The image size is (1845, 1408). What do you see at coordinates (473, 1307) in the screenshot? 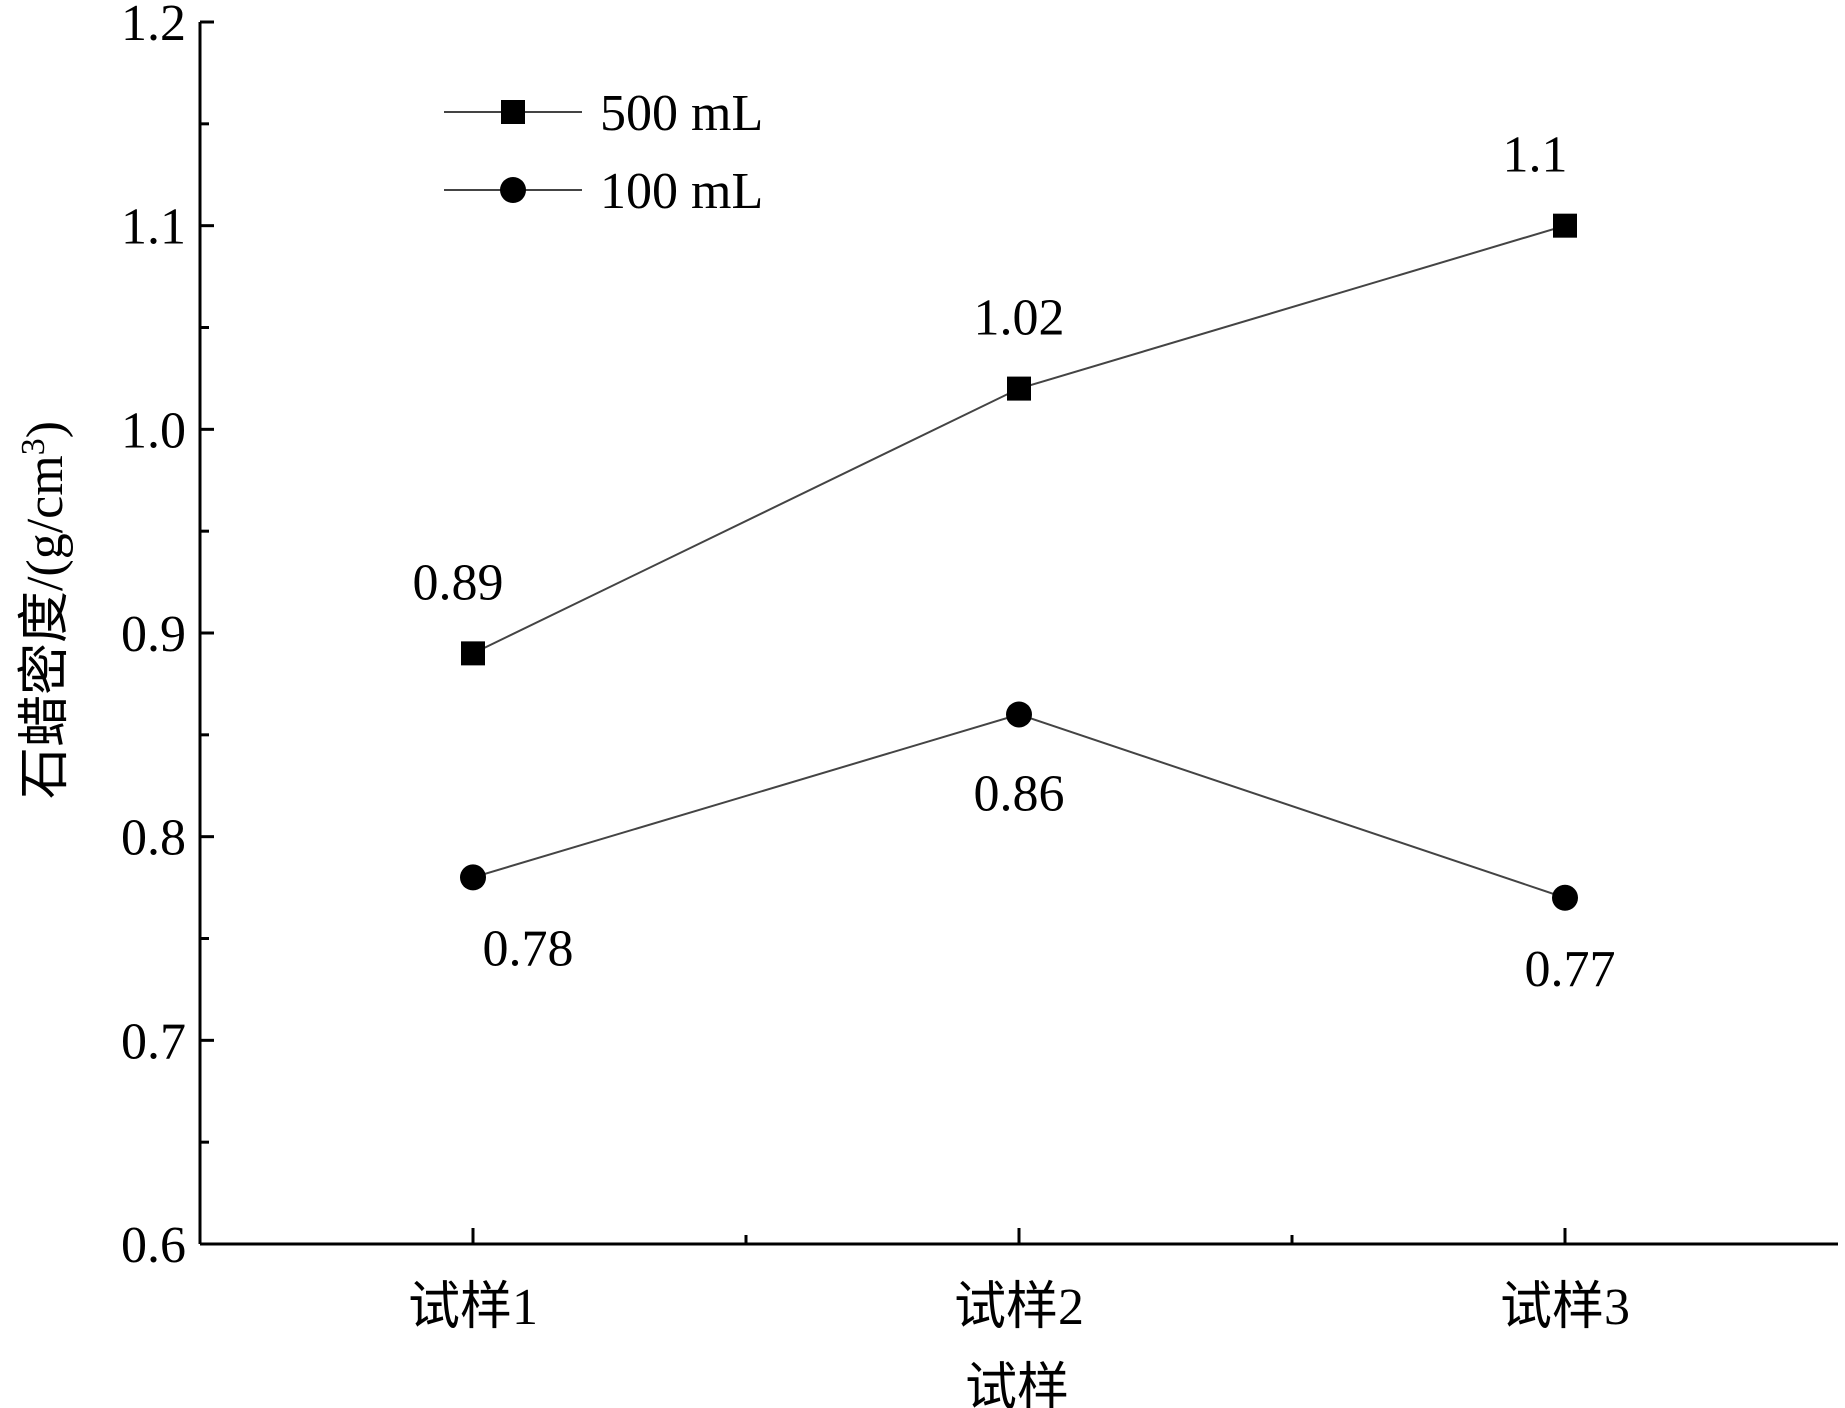
I see `x-tick-label: 试样1` at bounding box center [473, 1307].